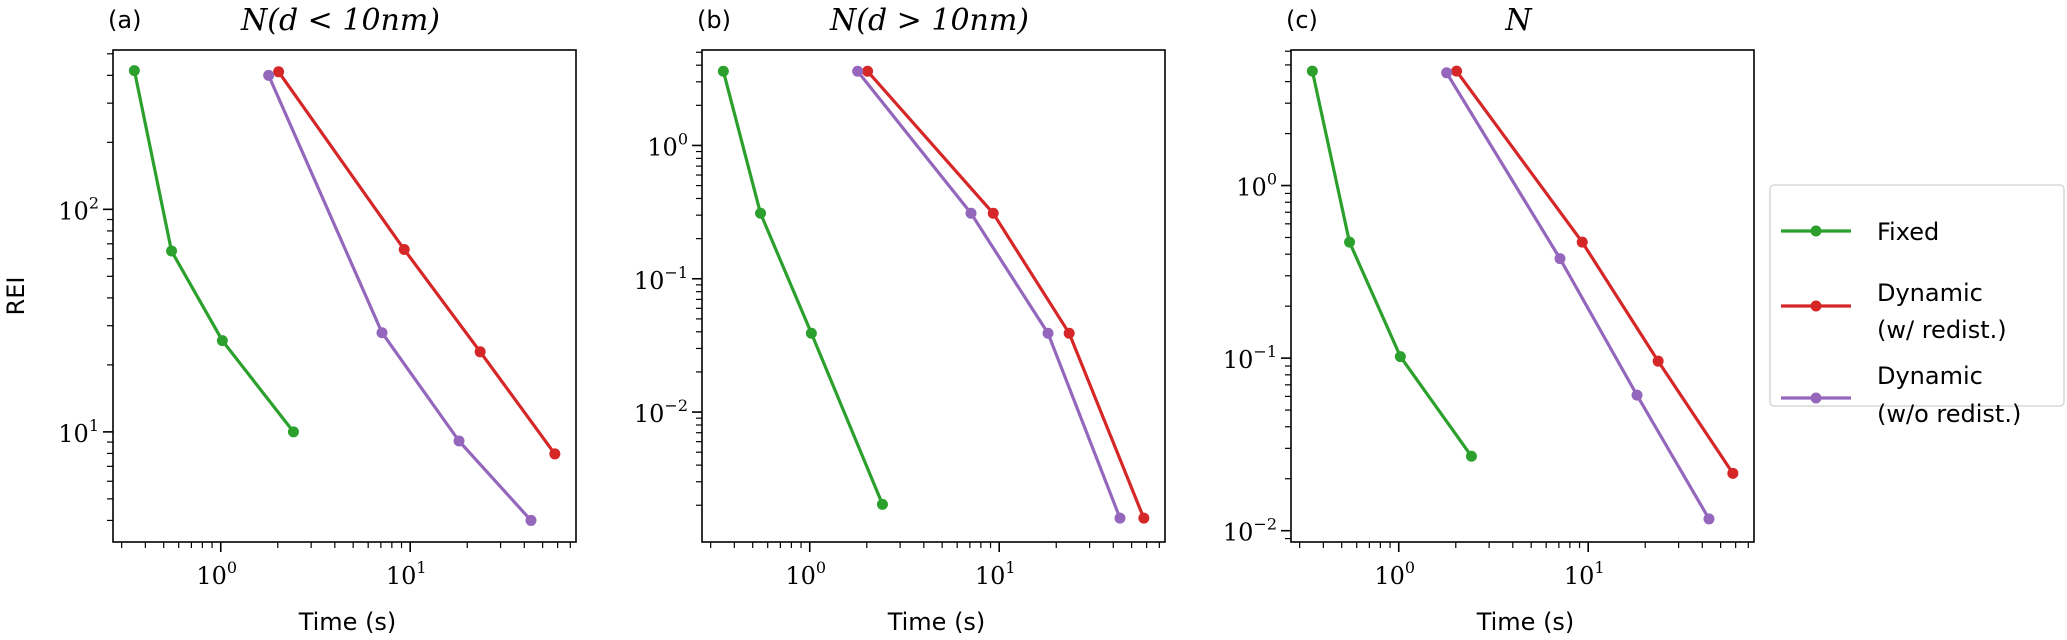  Describe the element at coordinates (124, 20) in the screenshot. I see `panel-label: (a)` at that location.